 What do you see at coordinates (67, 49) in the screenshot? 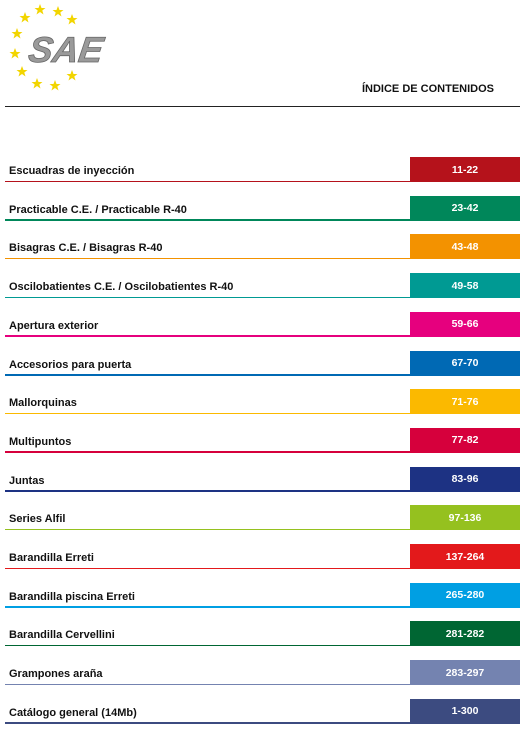
I see `logo-text: SAE` at bounding box center [67, 49].